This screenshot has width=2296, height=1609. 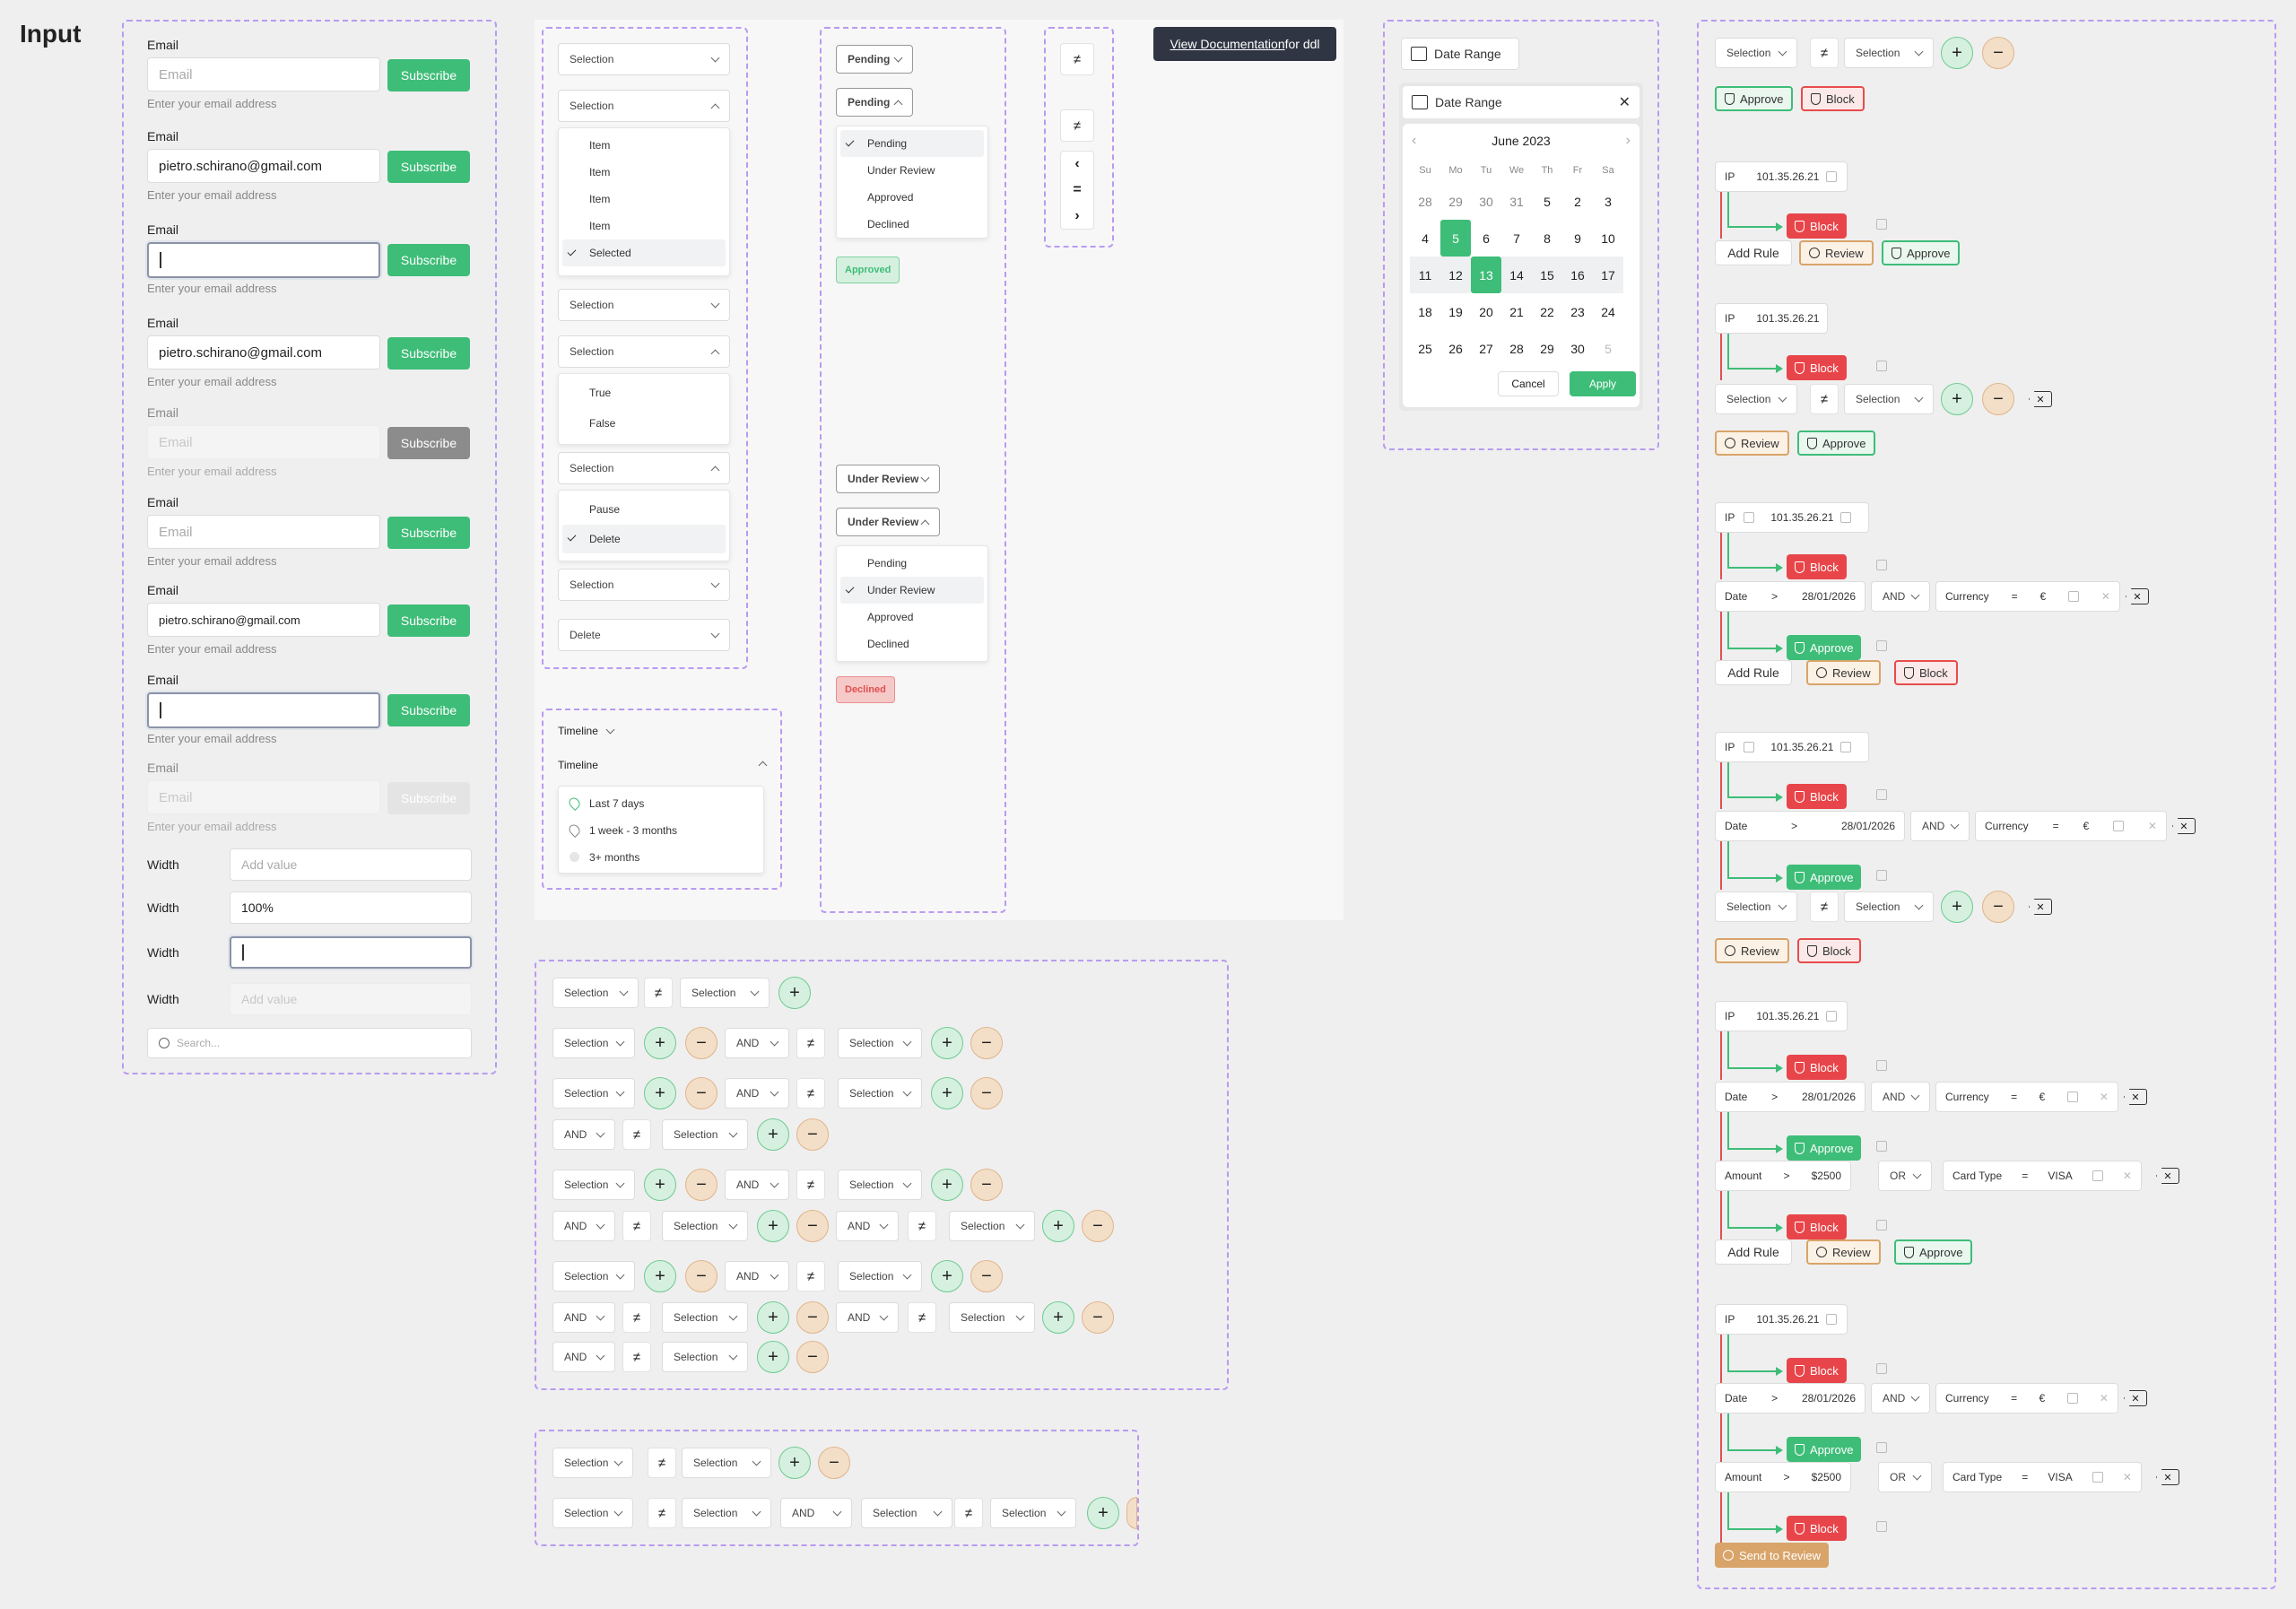 What do you see at coordinates (888, 644) in the screenshot?
I see `menu-item-declined: Declined` at bounding box center [888, 644].